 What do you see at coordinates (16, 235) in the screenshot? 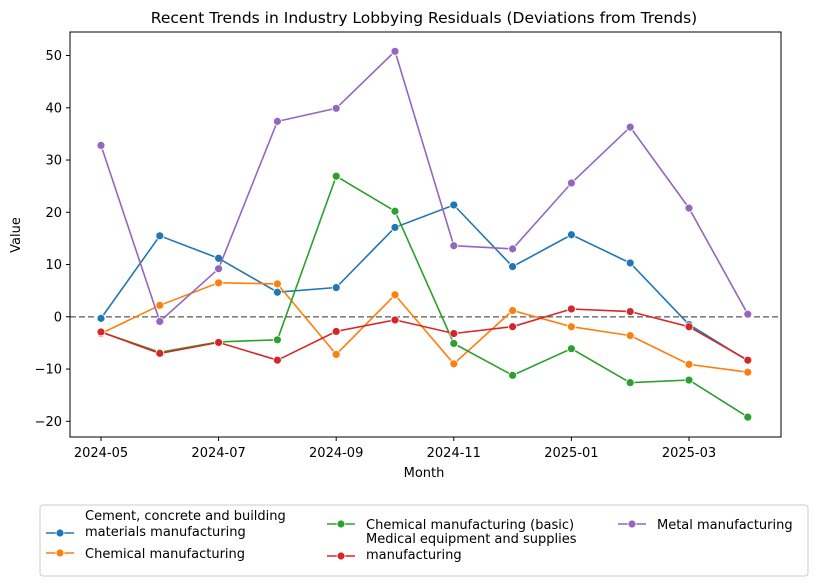
I see `y-axis-label: Value` at bounding box center [16, 235].